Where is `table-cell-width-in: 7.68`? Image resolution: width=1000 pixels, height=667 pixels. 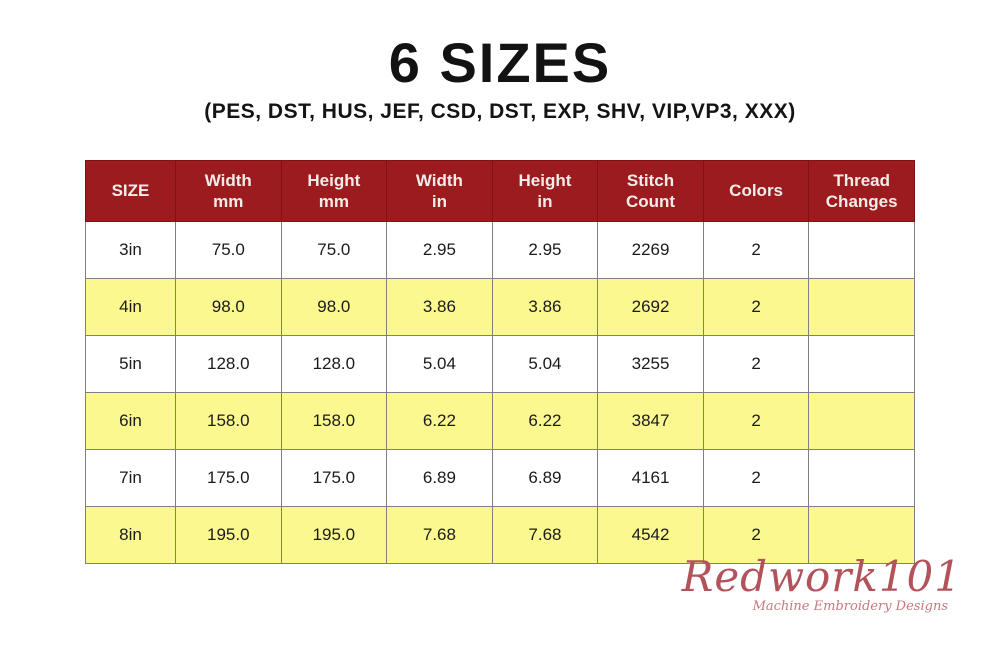 table-cell-width-in: 7.68 is located at coordinates (439, 535).